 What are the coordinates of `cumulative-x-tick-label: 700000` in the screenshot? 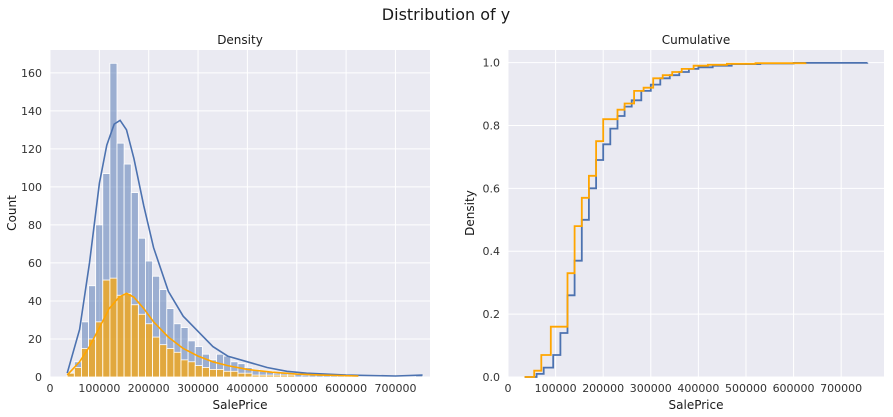 It's located at (841, 388).